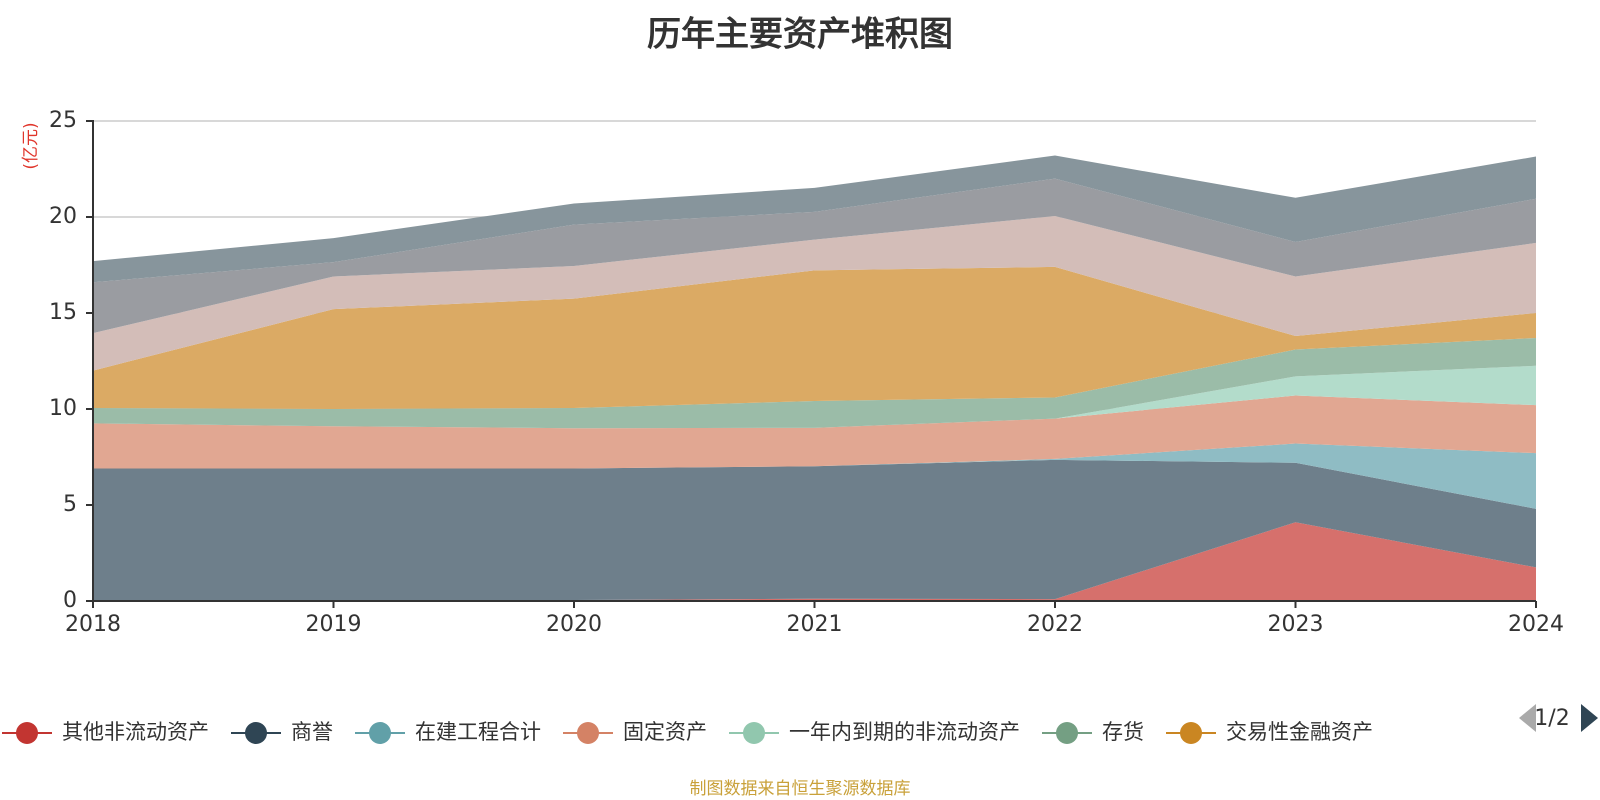 Image resolution: width=1600 pixels, height=800 pixels. What do you see at coordinates (312, 732) in the screenshot?
I see `legend-label: 商誉` at bounding box center [312, 732].